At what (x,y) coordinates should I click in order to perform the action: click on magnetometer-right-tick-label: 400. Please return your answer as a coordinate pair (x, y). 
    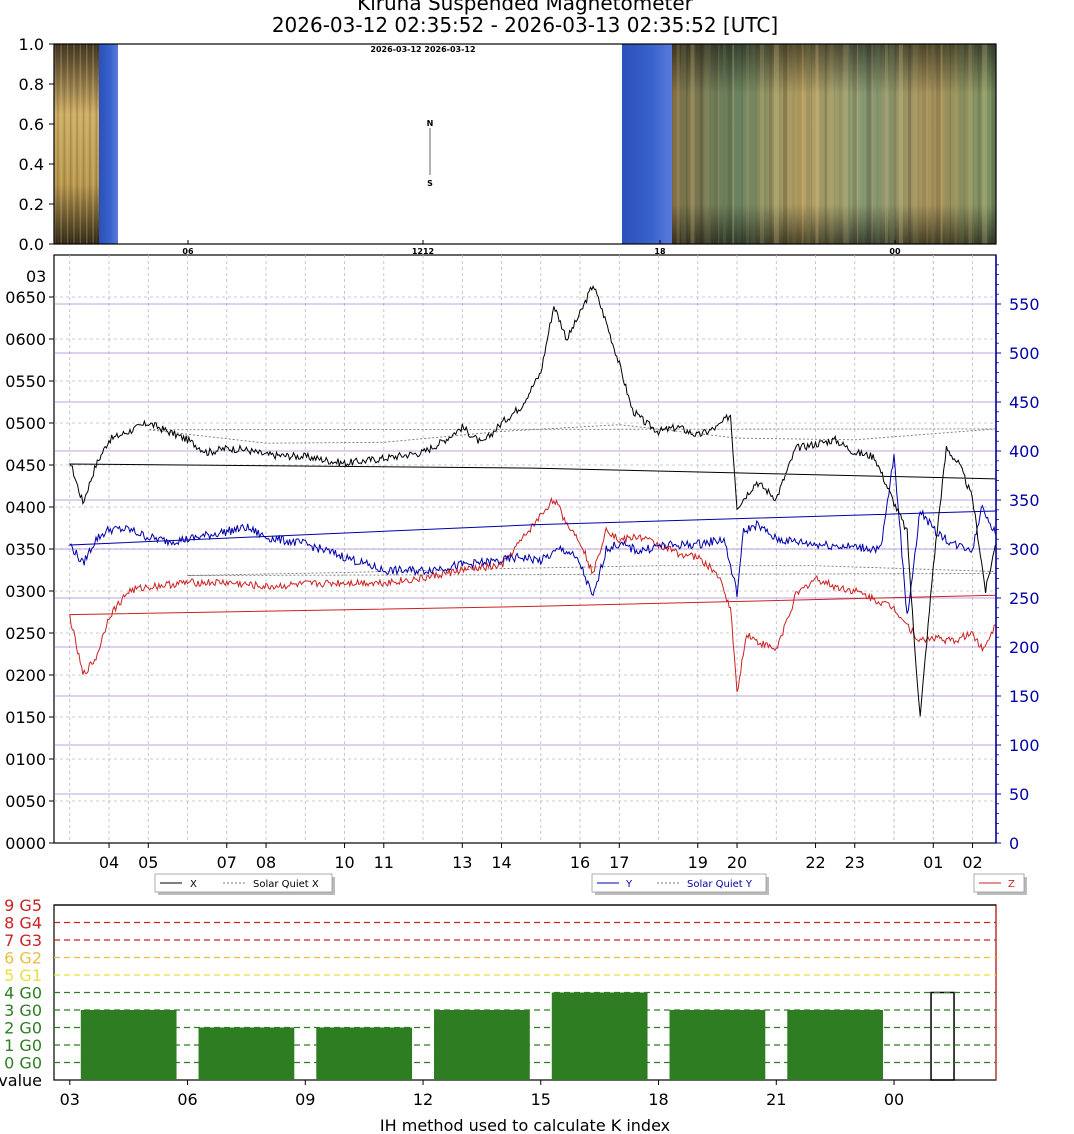
    Looking at the image, I should click on (1024, 451).